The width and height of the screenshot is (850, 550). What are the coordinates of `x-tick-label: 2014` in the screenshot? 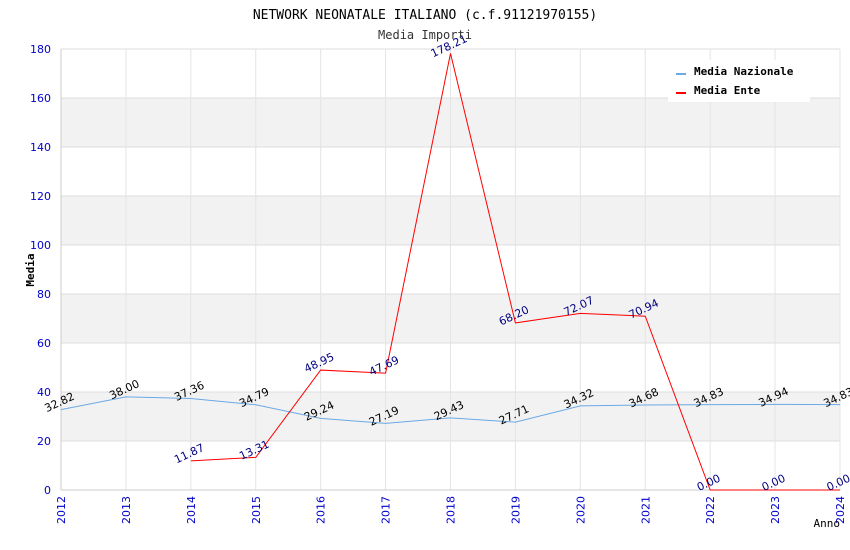 It's located at (191, 510).